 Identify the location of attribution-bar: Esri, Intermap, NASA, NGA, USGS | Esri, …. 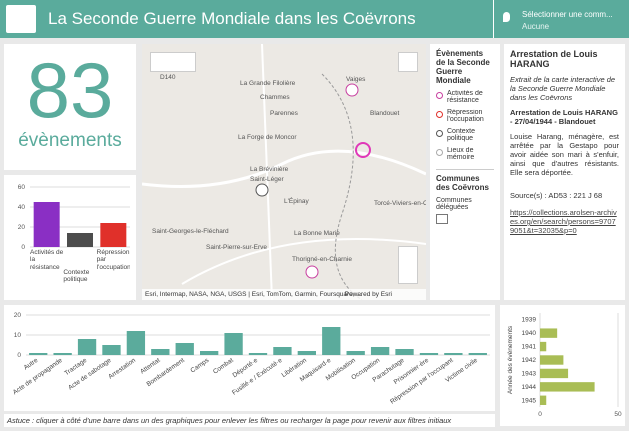
(284, 294).